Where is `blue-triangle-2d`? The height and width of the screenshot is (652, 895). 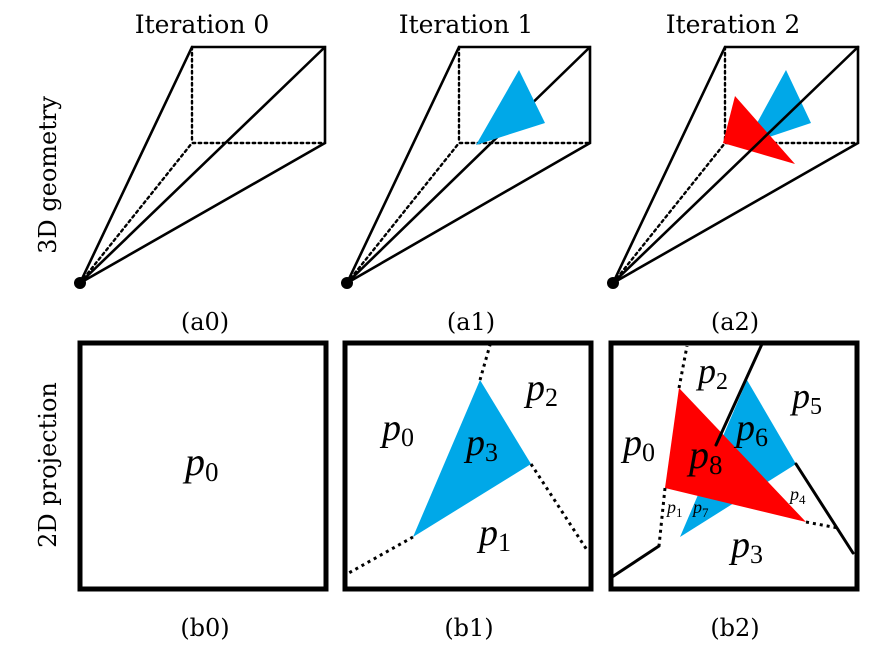 blue-triangle-2d is located at coordinates (472, 458).